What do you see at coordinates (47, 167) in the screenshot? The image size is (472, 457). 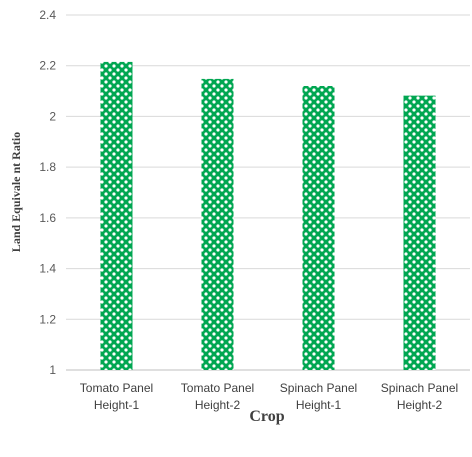 I see `y-tick-label: 1.8` at bounding box center [47, 167].